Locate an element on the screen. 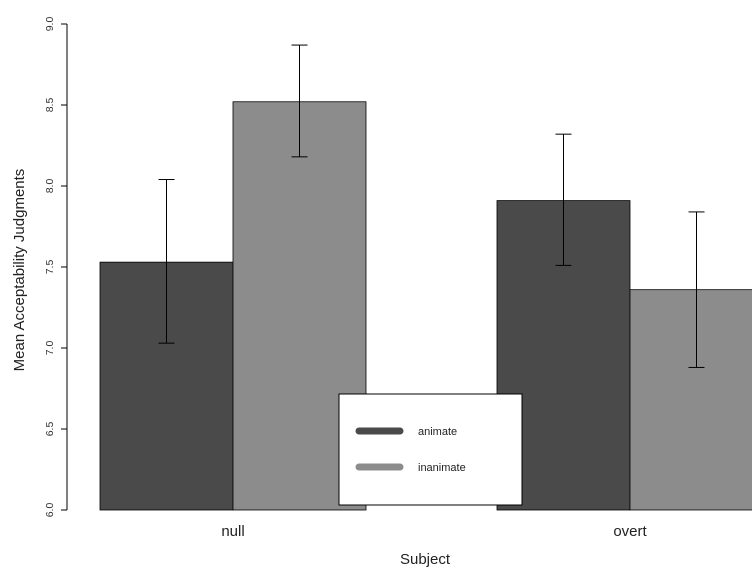 Image resolution: width=752 pixels, height=569 pixels. x-axis-title: Subject is located at coordinates (425, 559).